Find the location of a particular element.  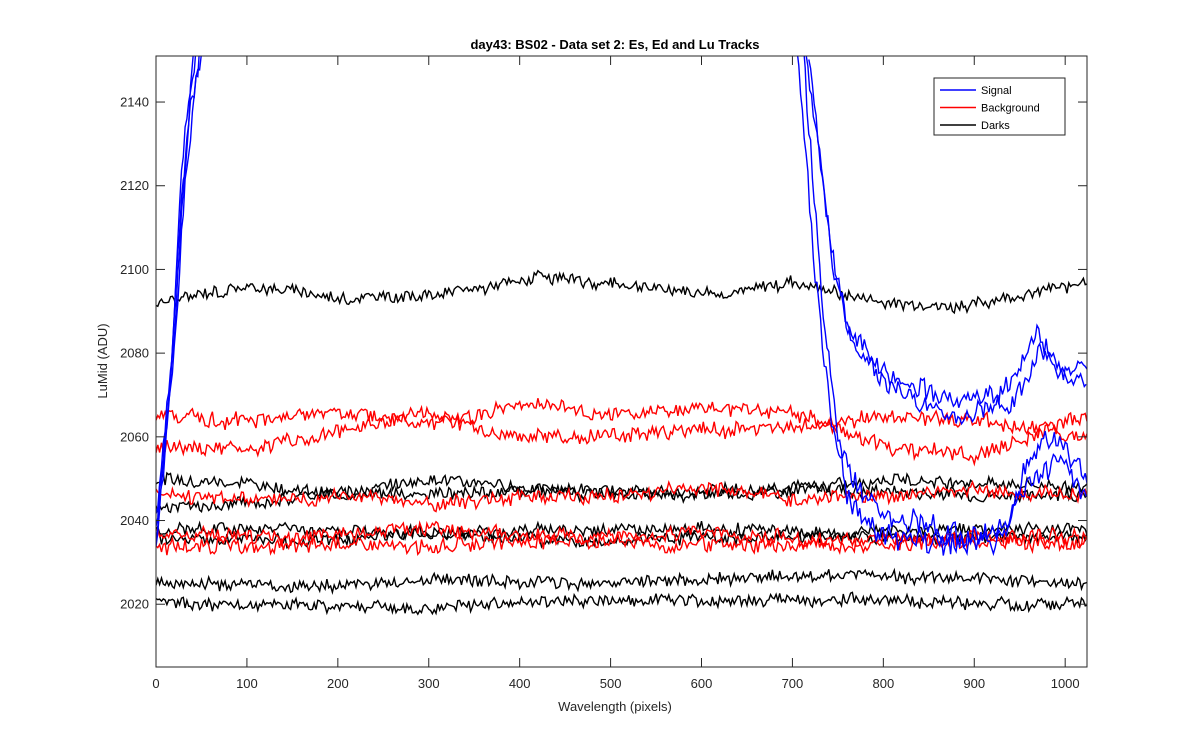

series-line-signal-4-tail is located at coordinates (947, 242).